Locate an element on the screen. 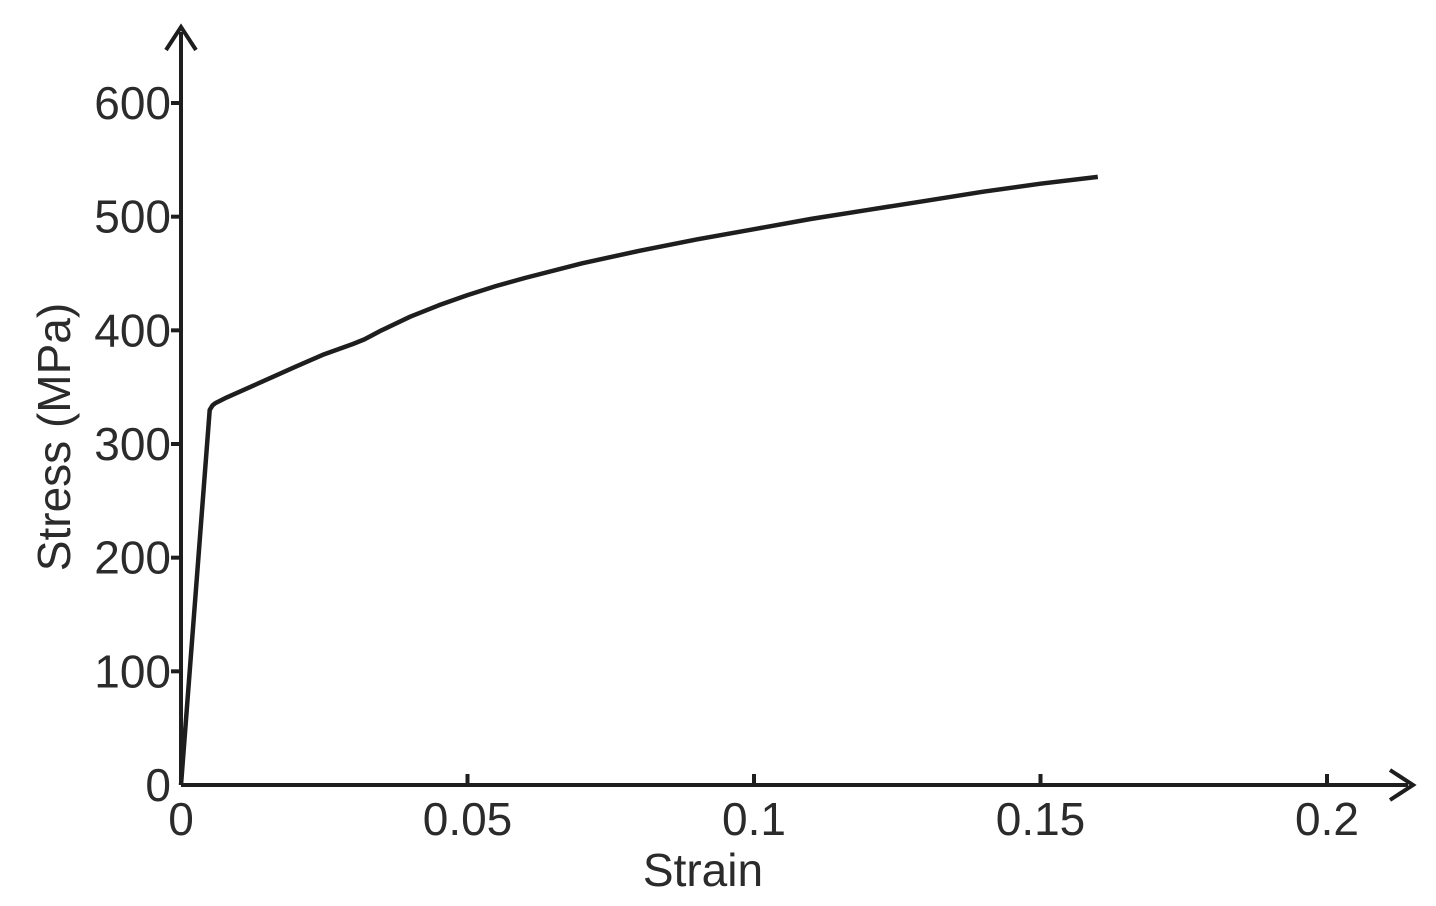 Image resolution: width=1436 pixels, height=906 pixels. x-tick-label: 0.15 is located at coordinates (1041, 819).